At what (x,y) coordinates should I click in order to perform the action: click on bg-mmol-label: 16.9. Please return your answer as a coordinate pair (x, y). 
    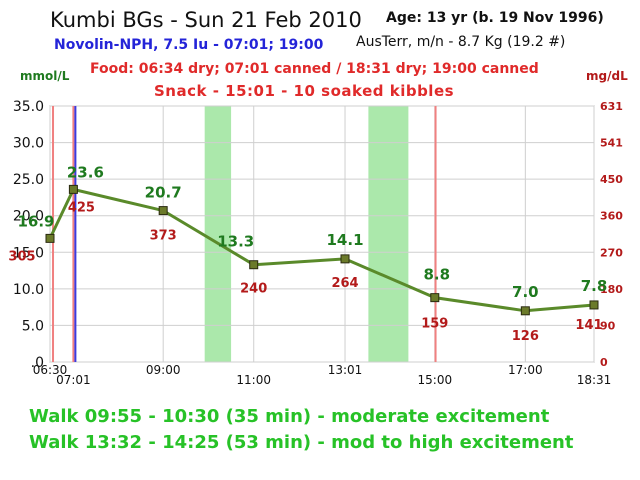
    Looking at the image, I should click on (35, 221).